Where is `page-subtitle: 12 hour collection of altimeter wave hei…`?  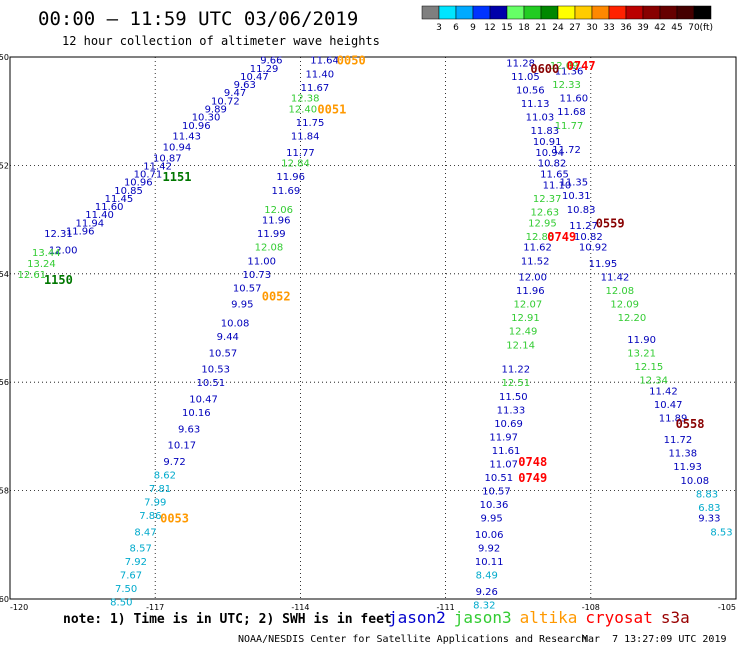 page-subtitle: 12 hour collection of altimeter wave hei… is located at coordinates (221, 41).